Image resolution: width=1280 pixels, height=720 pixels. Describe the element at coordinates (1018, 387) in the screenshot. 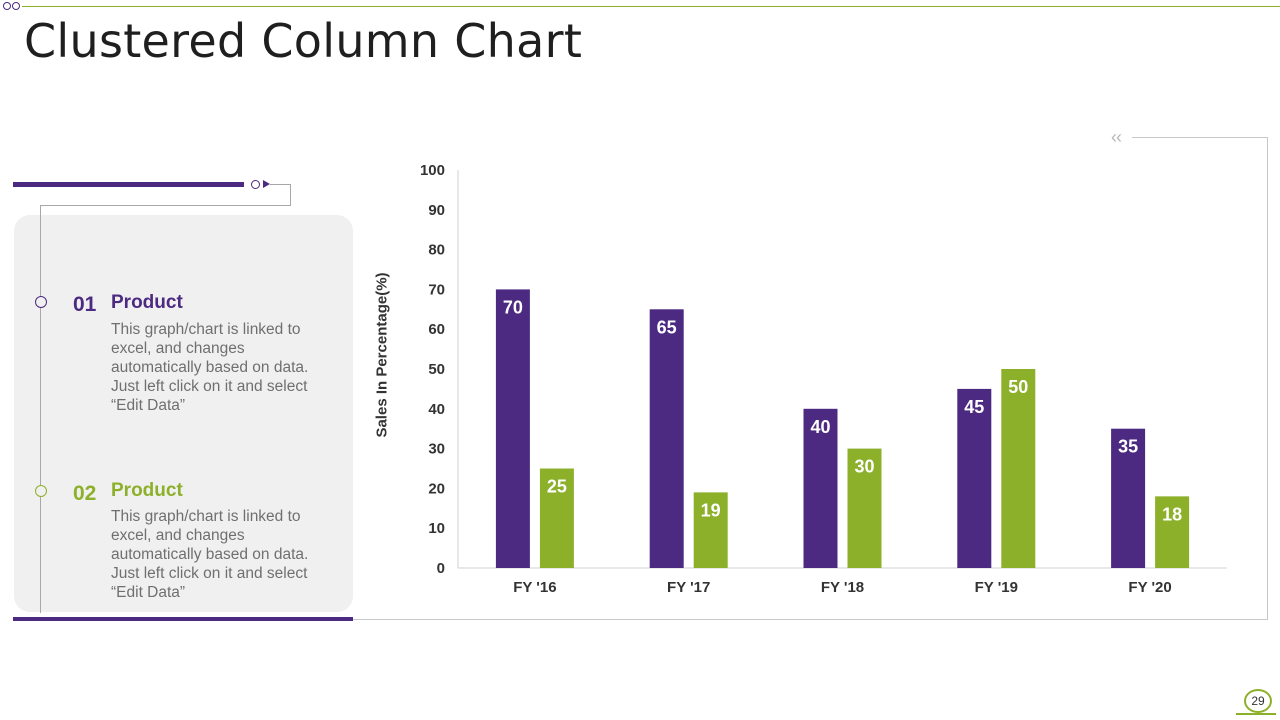

I see `data-label: 50` at that location.